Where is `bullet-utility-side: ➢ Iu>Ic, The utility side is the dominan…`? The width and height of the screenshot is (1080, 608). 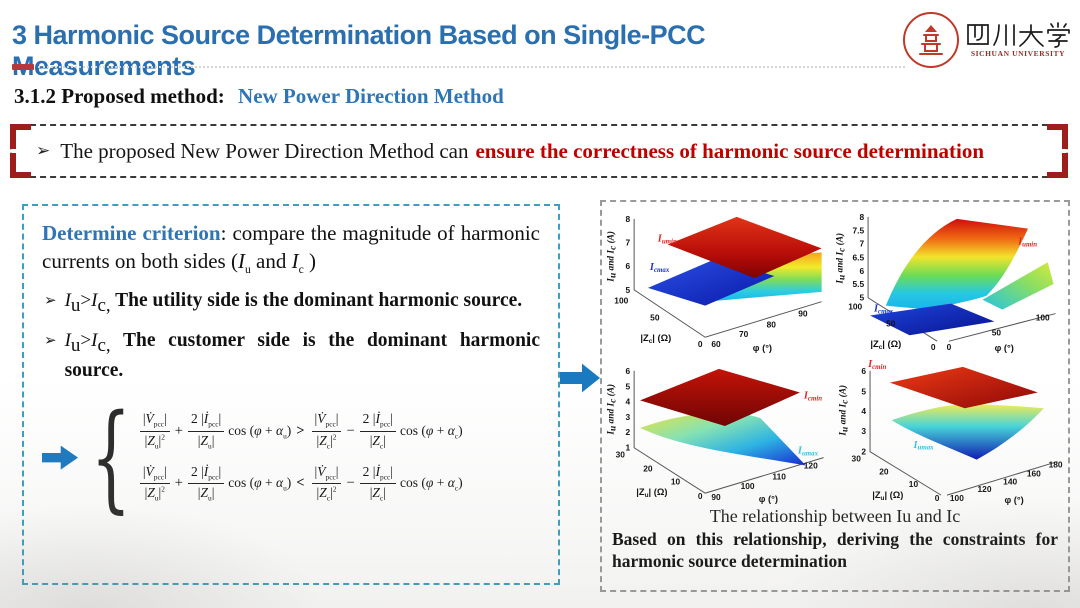 bullet-utility-side: ➢ Iu>Ic, The utility side is the dominan… is located at coordinates (291, 303).